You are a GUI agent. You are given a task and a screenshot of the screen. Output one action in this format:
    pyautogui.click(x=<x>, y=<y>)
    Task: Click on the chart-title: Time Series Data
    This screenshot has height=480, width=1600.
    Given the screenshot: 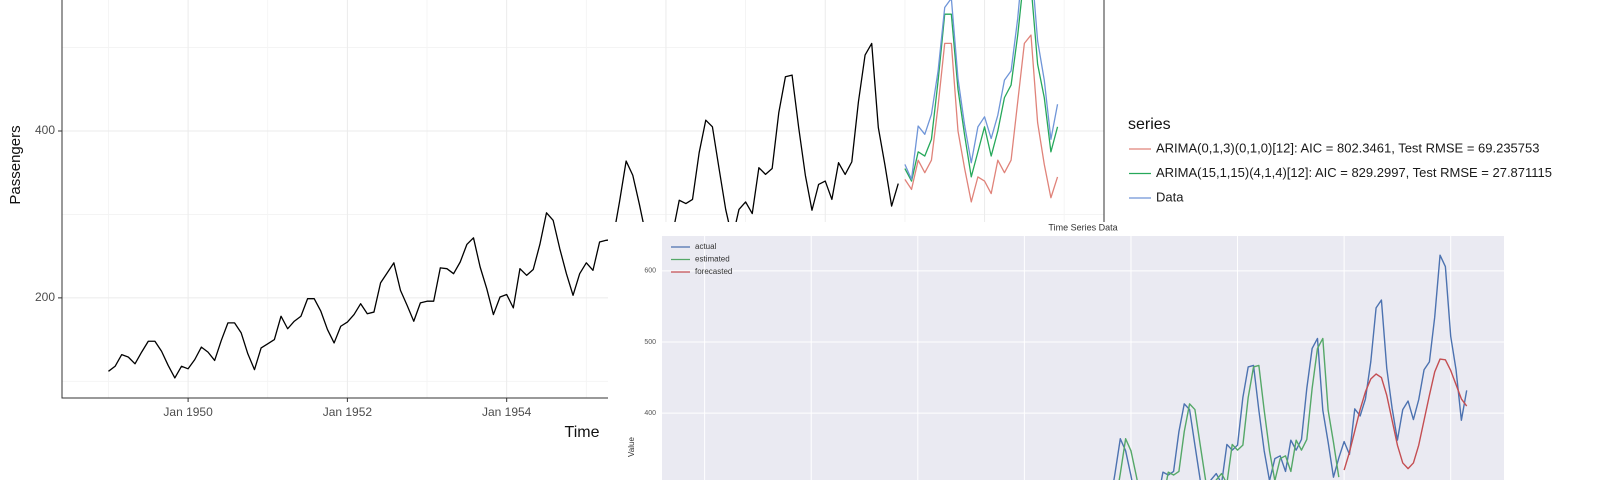 What is the action you would take?
    pyautogui.click(x=1082, y=227)
    